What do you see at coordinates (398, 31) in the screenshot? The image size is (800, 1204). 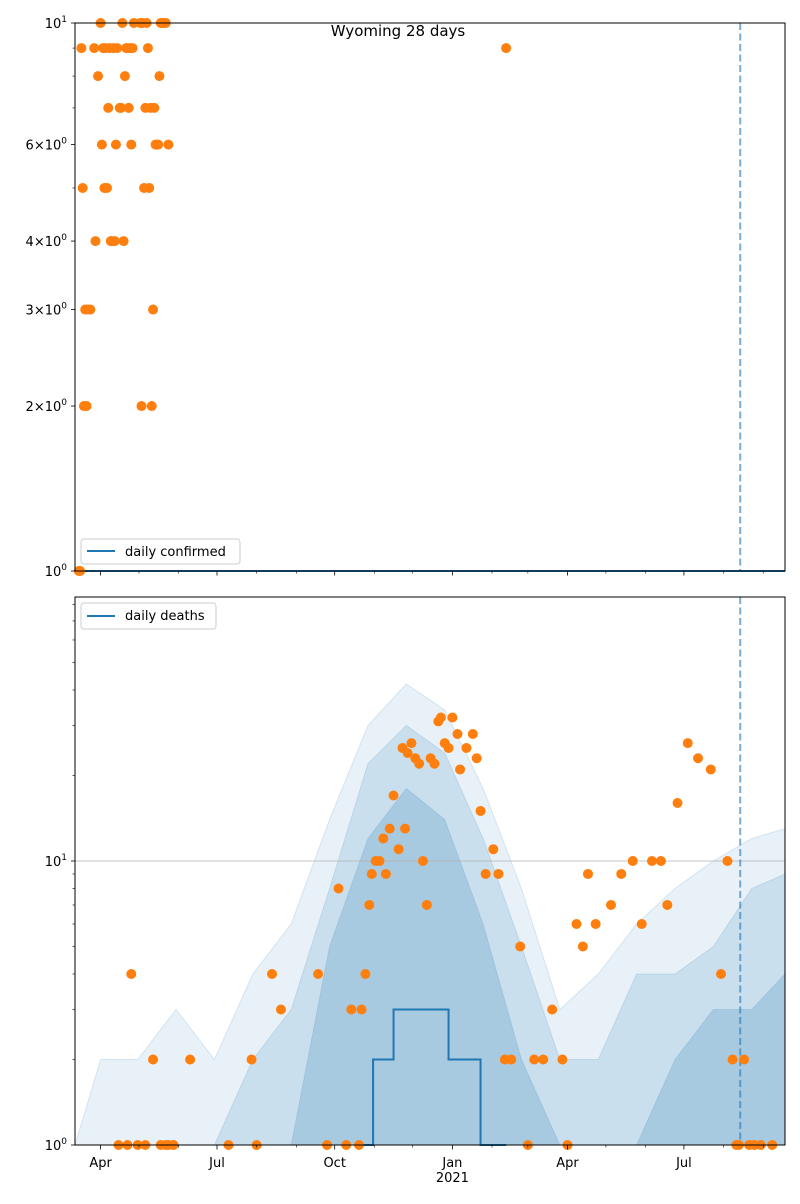 I see `chart-title: Wyoming 28 days` at bounding box center [398, 31].